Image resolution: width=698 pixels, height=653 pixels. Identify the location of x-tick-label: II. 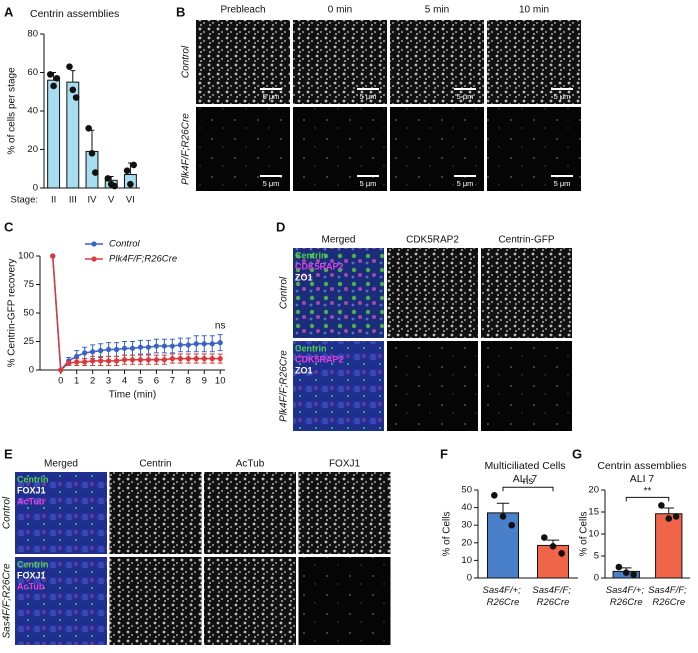
(53, 200).